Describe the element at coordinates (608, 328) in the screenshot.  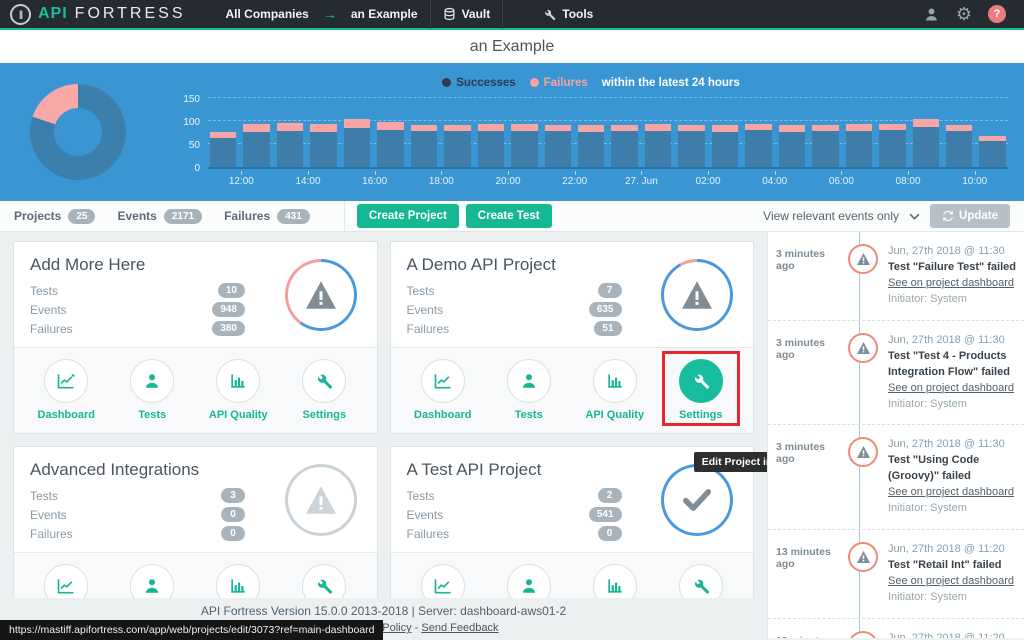
I see `failures-badge: 51` at that location.